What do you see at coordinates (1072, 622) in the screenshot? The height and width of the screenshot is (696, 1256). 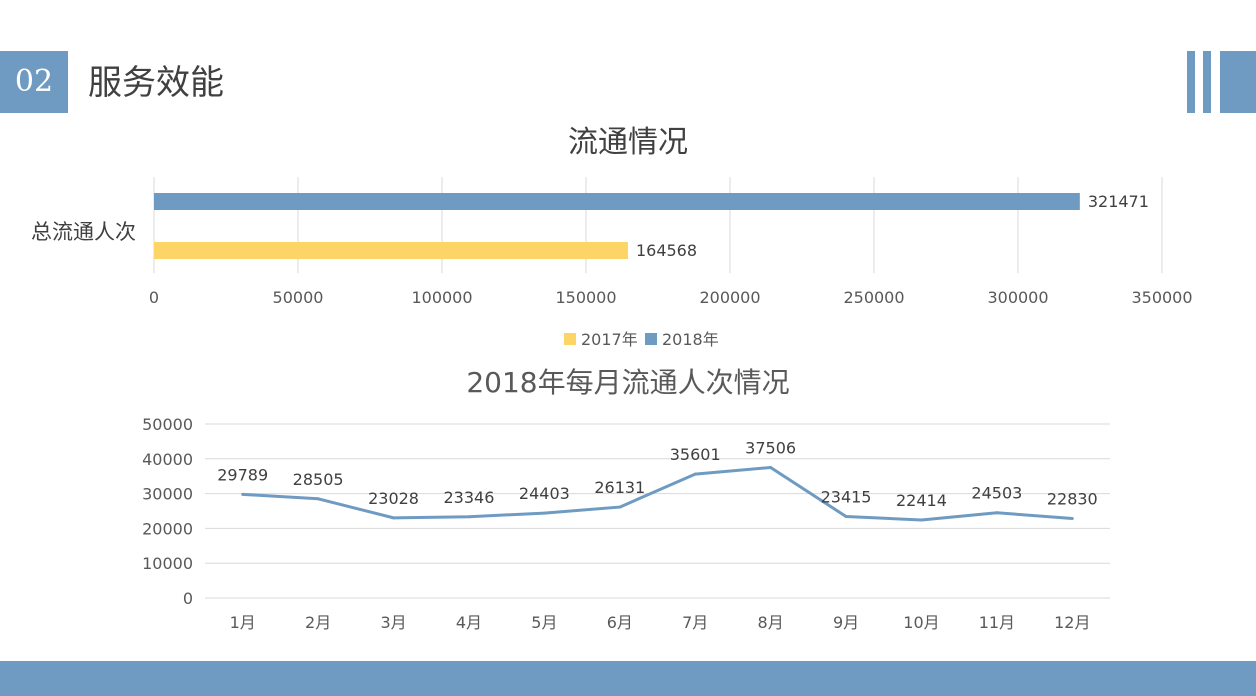 I see `x-tick-label: 12月` at bounding box center [1072, 622].